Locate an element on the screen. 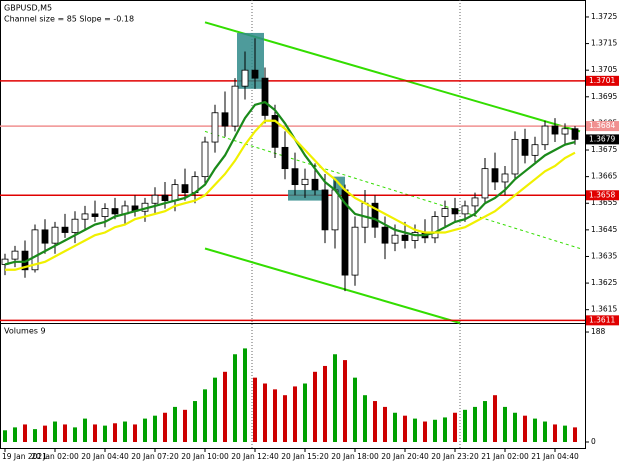 This screenshot has height=465, width=620. level-label: 1.3611 is located at coordinates (602, 319).